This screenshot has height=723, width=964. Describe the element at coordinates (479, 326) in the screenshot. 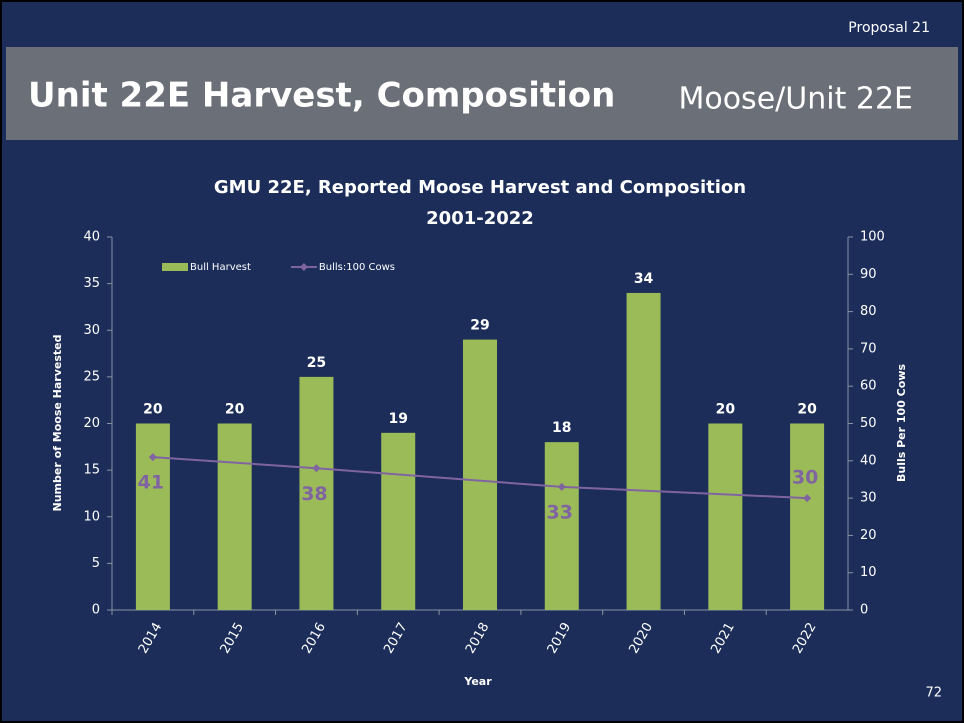

I see `bar-label: 29` at that location.